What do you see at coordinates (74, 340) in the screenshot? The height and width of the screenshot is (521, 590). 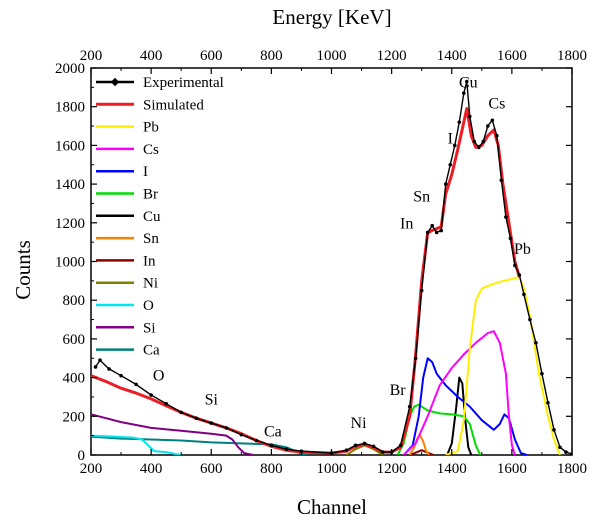 I see `y-tick-label-600: 600` at bounding box center [74, 340].